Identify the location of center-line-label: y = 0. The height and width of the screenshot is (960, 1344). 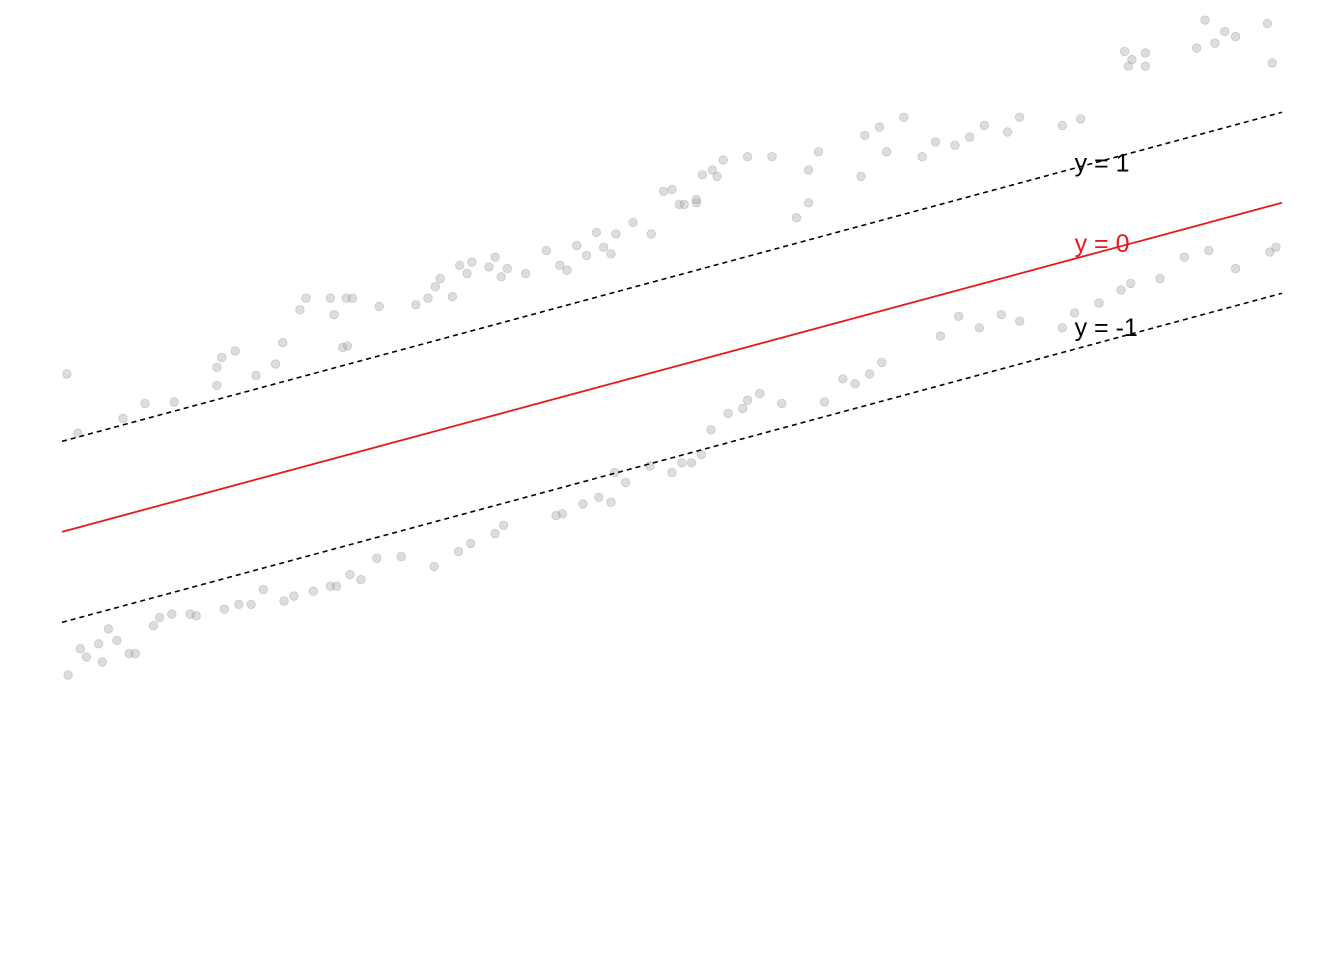
(1102, 244).